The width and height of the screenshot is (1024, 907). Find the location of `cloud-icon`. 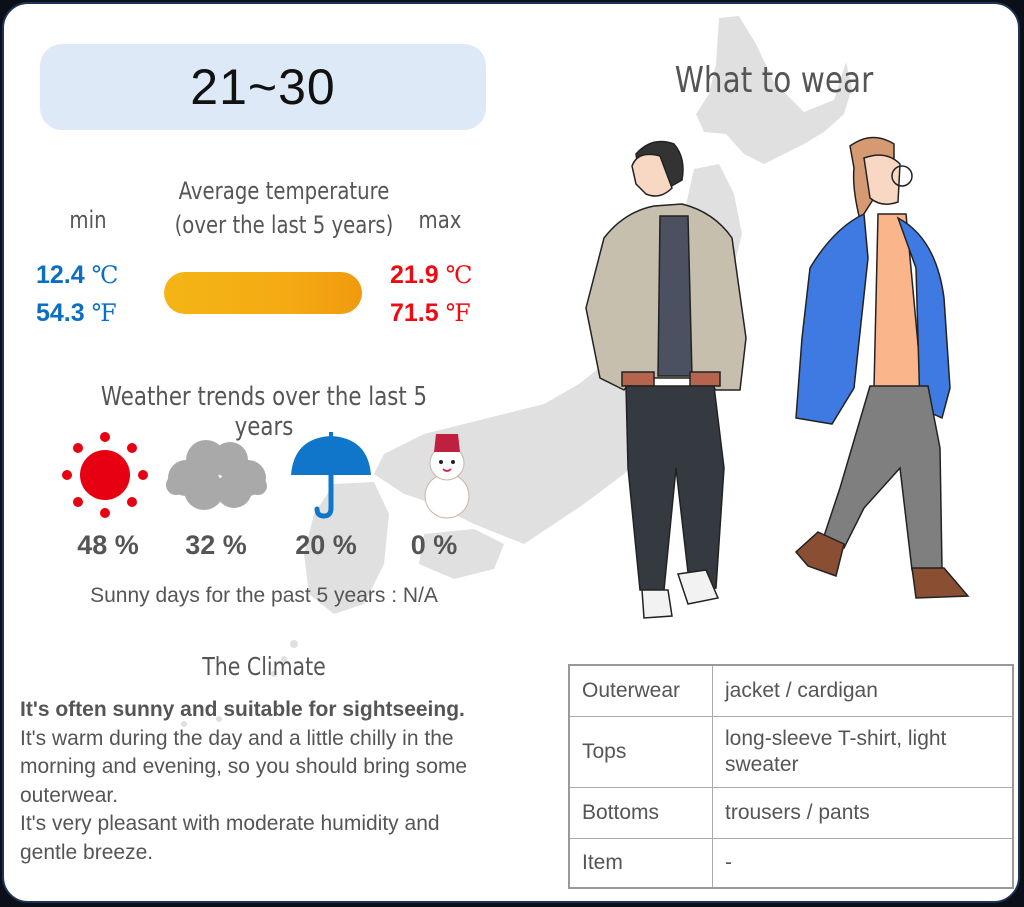

cloud-icon is located at coordinates (216, 475).